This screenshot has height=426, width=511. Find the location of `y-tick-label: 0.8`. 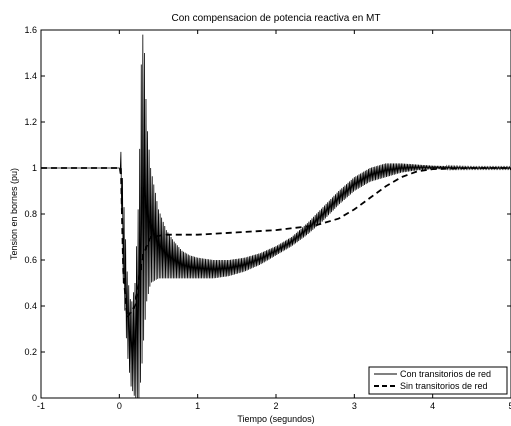

y-tick-label: 0.8 is located at coordinates (30, 214).